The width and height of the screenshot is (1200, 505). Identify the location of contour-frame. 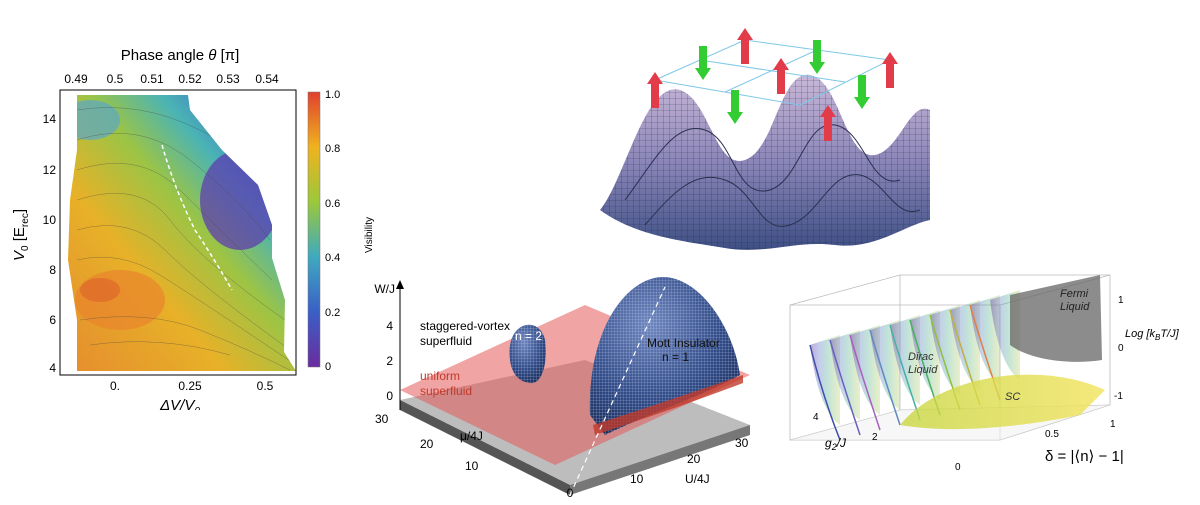
(178, 232).